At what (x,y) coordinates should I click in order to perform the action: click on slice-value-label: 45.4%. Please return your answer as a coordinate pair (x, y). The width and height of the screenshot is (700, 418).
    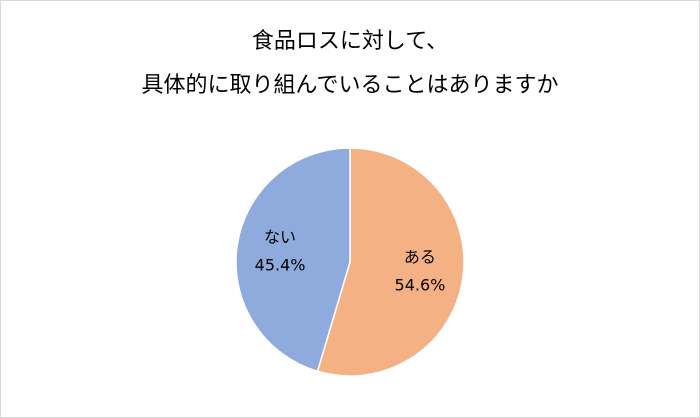
    Looking at the image, I should click on (280, 264).